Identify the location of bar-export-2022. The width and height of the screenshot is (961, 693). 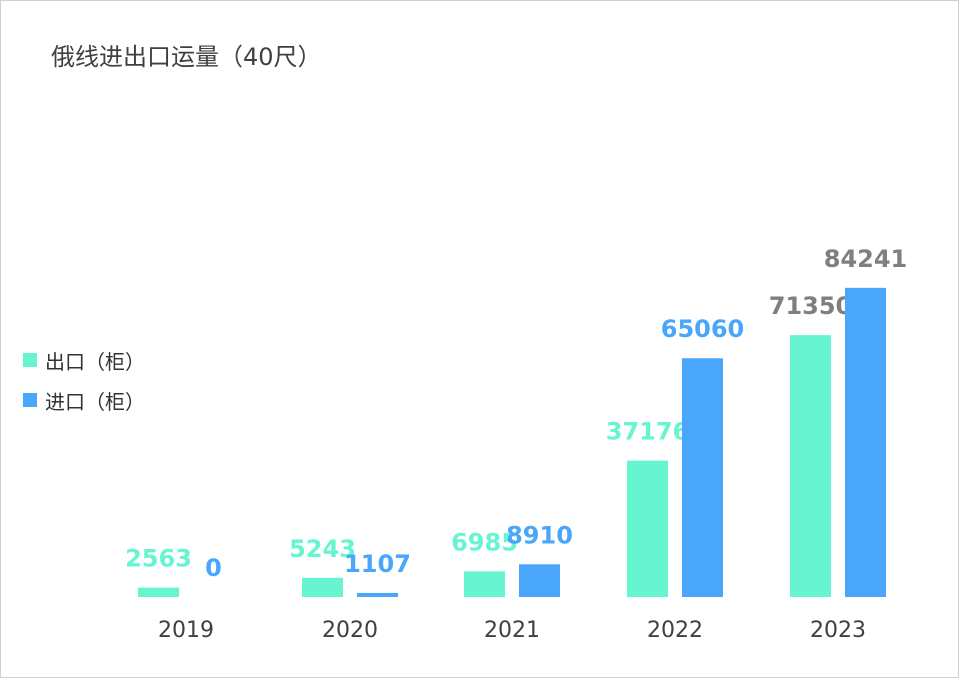
(647, 528).